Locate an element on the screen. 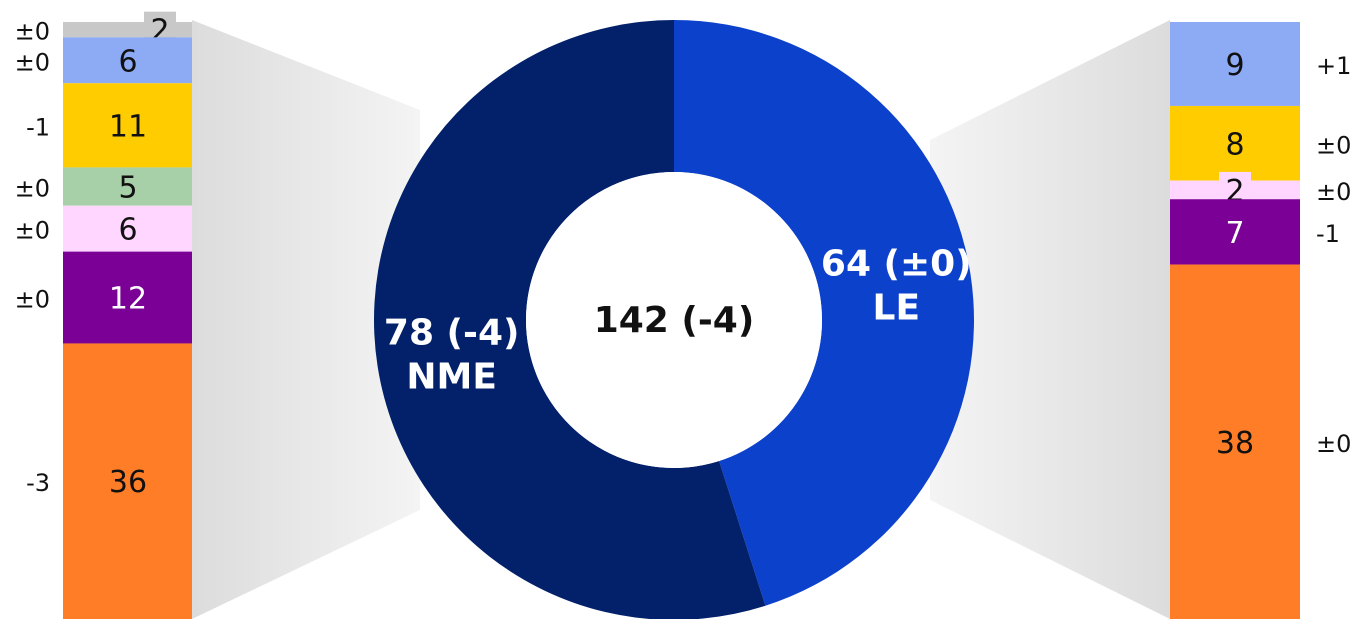 This screenshot has height=624, width=1360. right_stack-value-label: 7 is located at coordinates (1234, 233).